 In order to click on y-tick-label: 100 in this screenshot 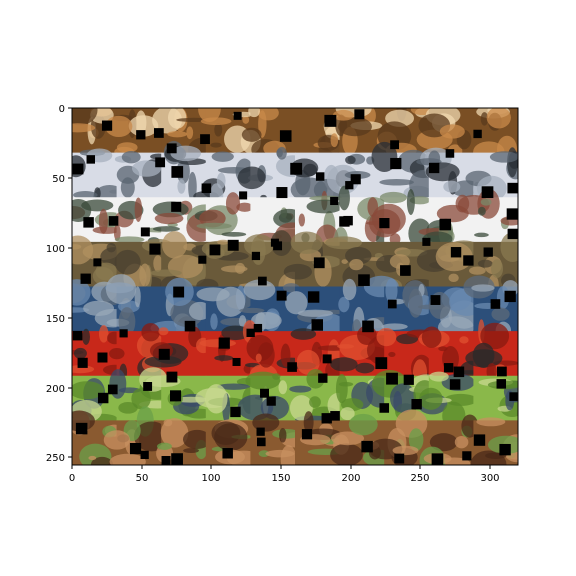, I will do `click(55, 249)`.